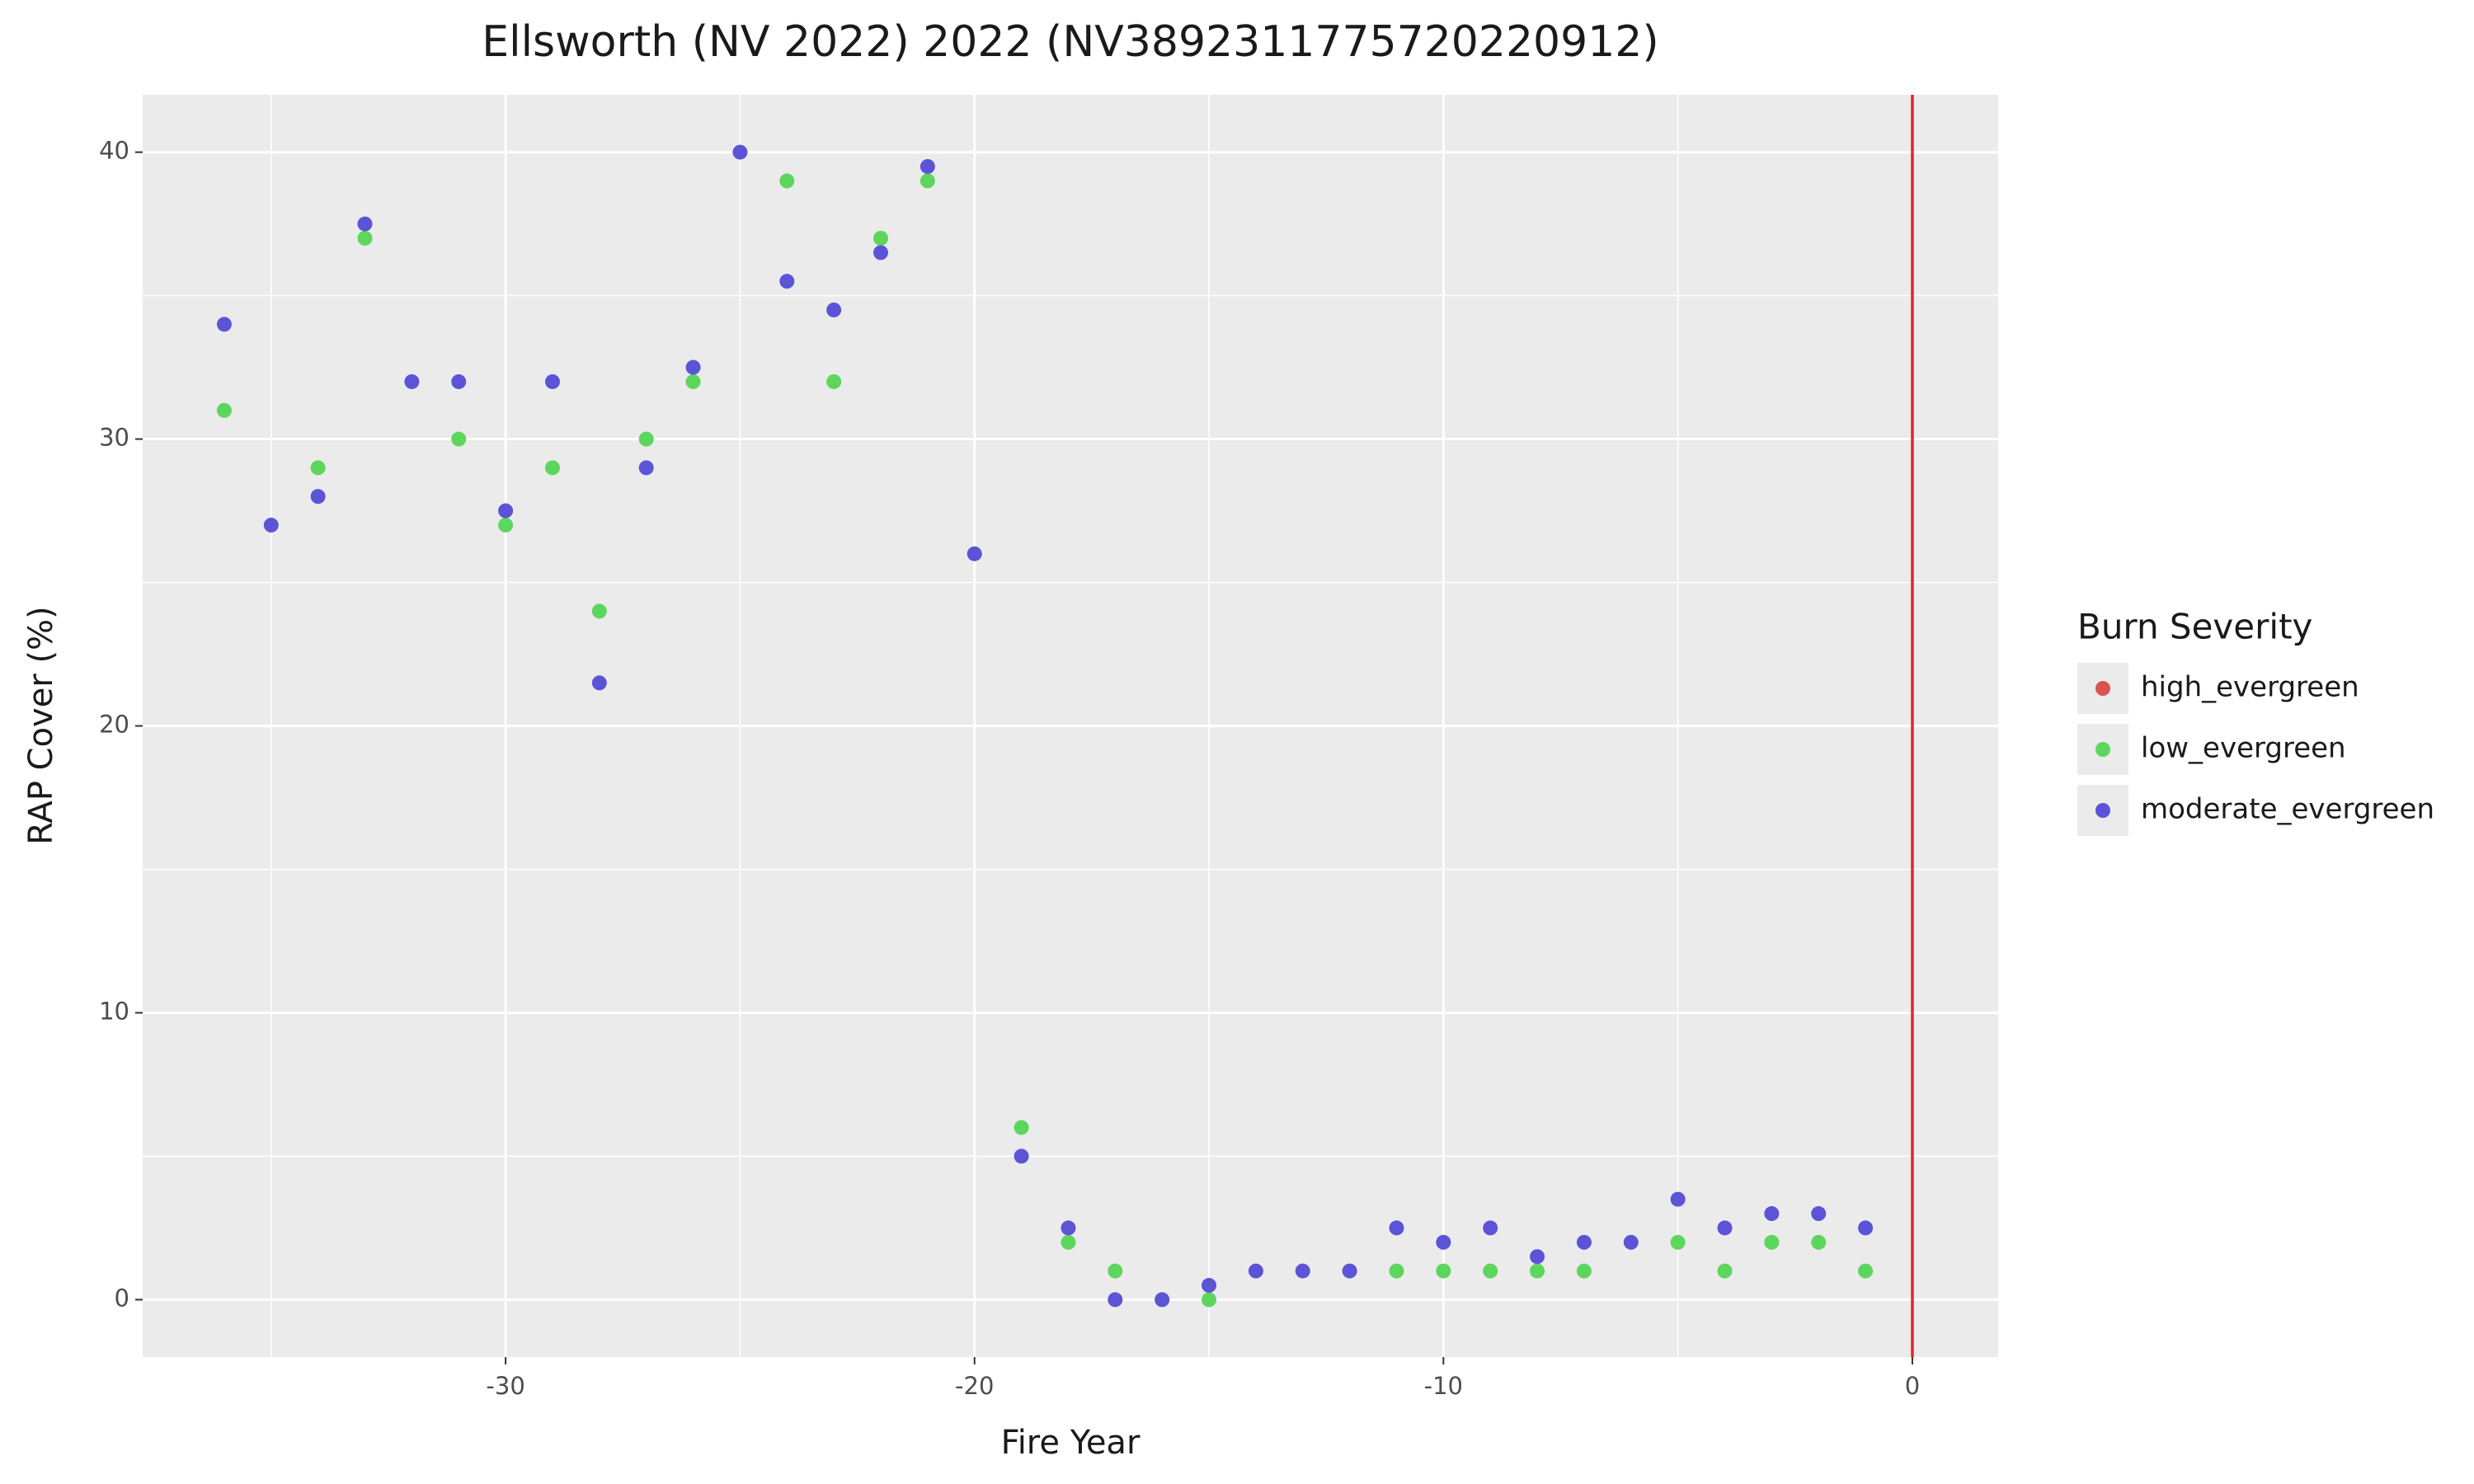  I want to click on legend-title: Burn Severity, so click(2194, 627).